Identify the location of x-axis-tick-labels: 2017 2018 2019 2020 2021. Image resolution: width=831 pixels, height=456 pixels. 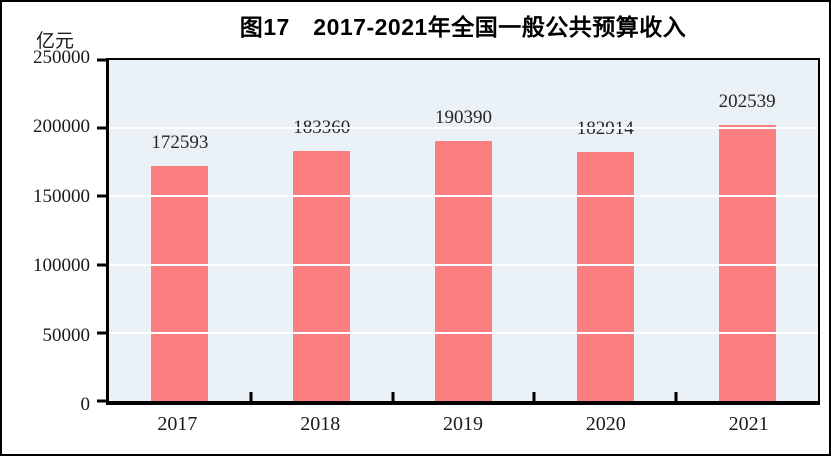
(463, 424).